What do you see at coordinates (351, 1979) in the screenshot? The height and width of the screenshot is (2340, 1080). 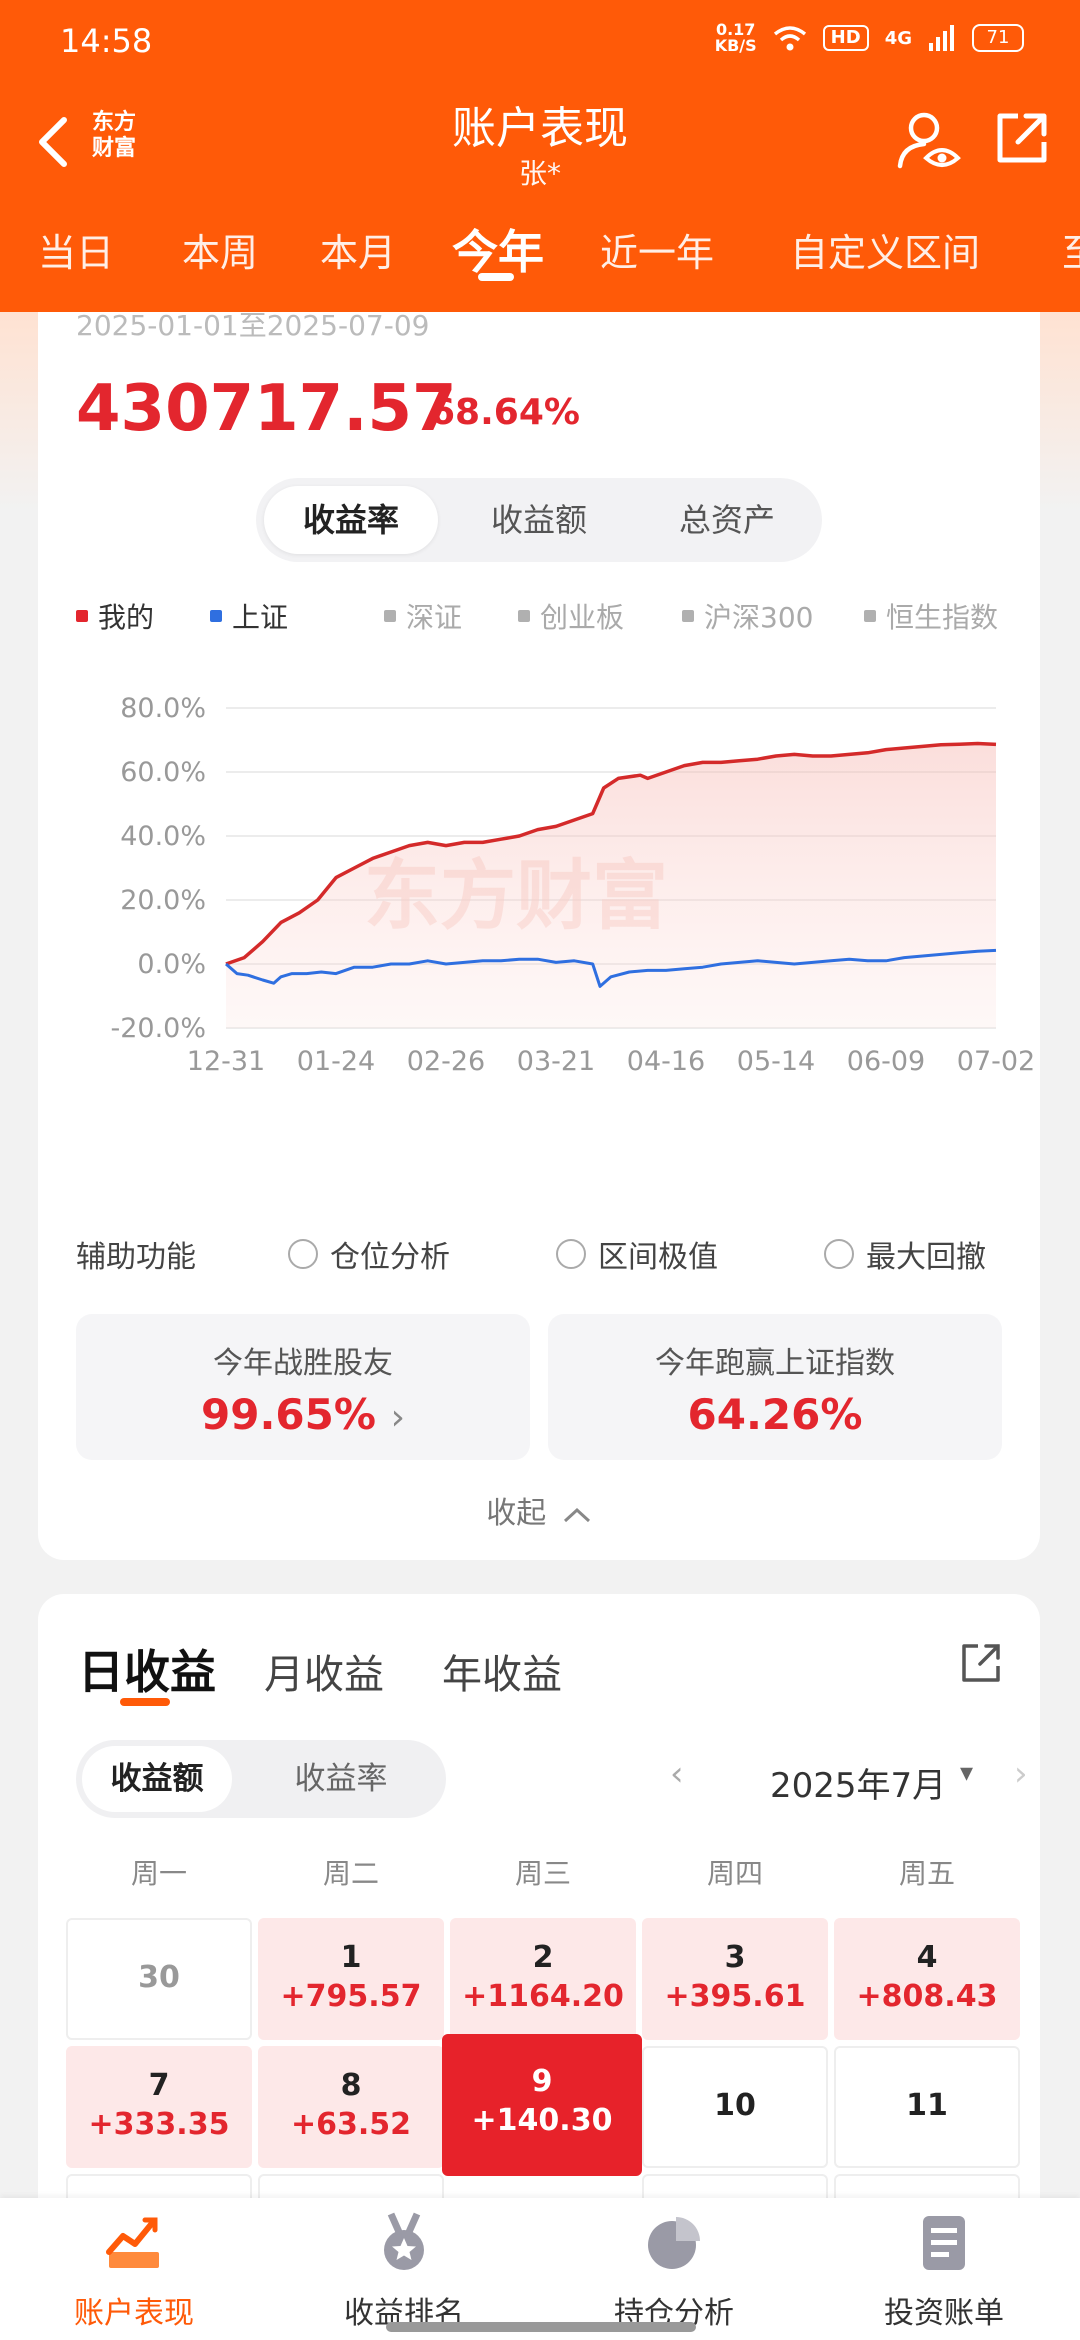 I see `calendar-day-1: 1 +795.57` at bounding box center [351, 1979].